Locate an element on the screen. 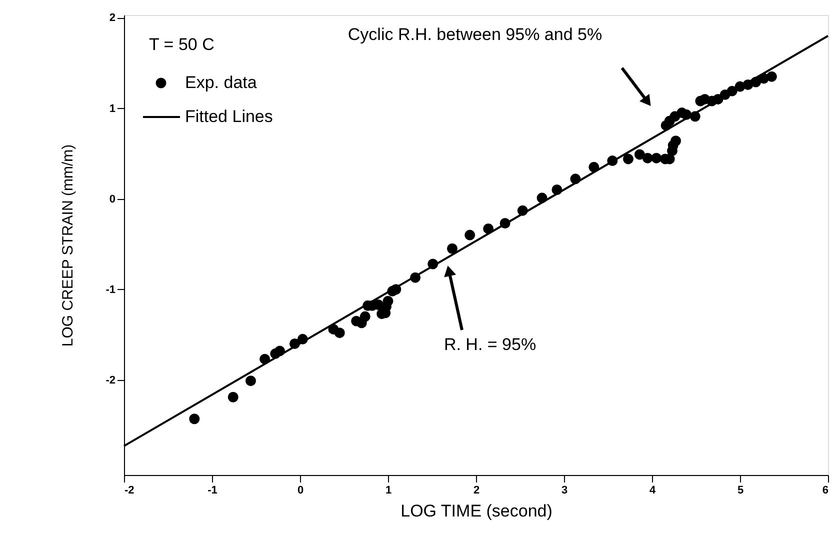 This screenshot has height=542, width=833. legend-label: Fitted Lines is located at coordinates (229, 116).